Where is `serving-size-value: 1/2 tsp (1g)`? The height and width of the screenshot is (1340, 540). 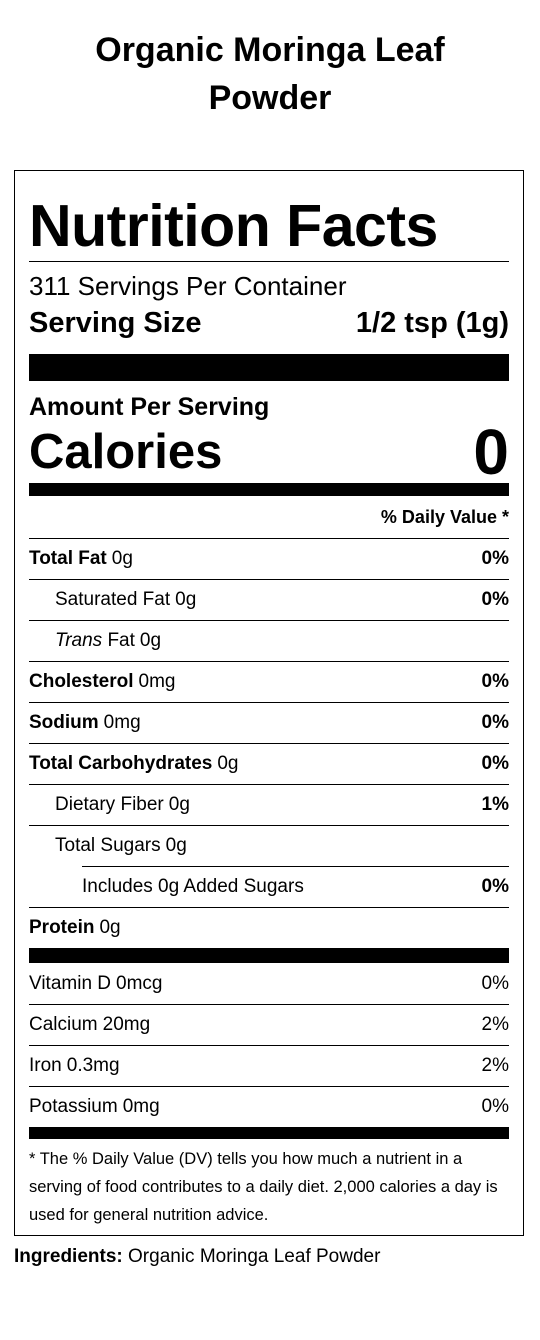 serving-size-value: 1/2 tsp (1g) is located at coordinates (432, 323).